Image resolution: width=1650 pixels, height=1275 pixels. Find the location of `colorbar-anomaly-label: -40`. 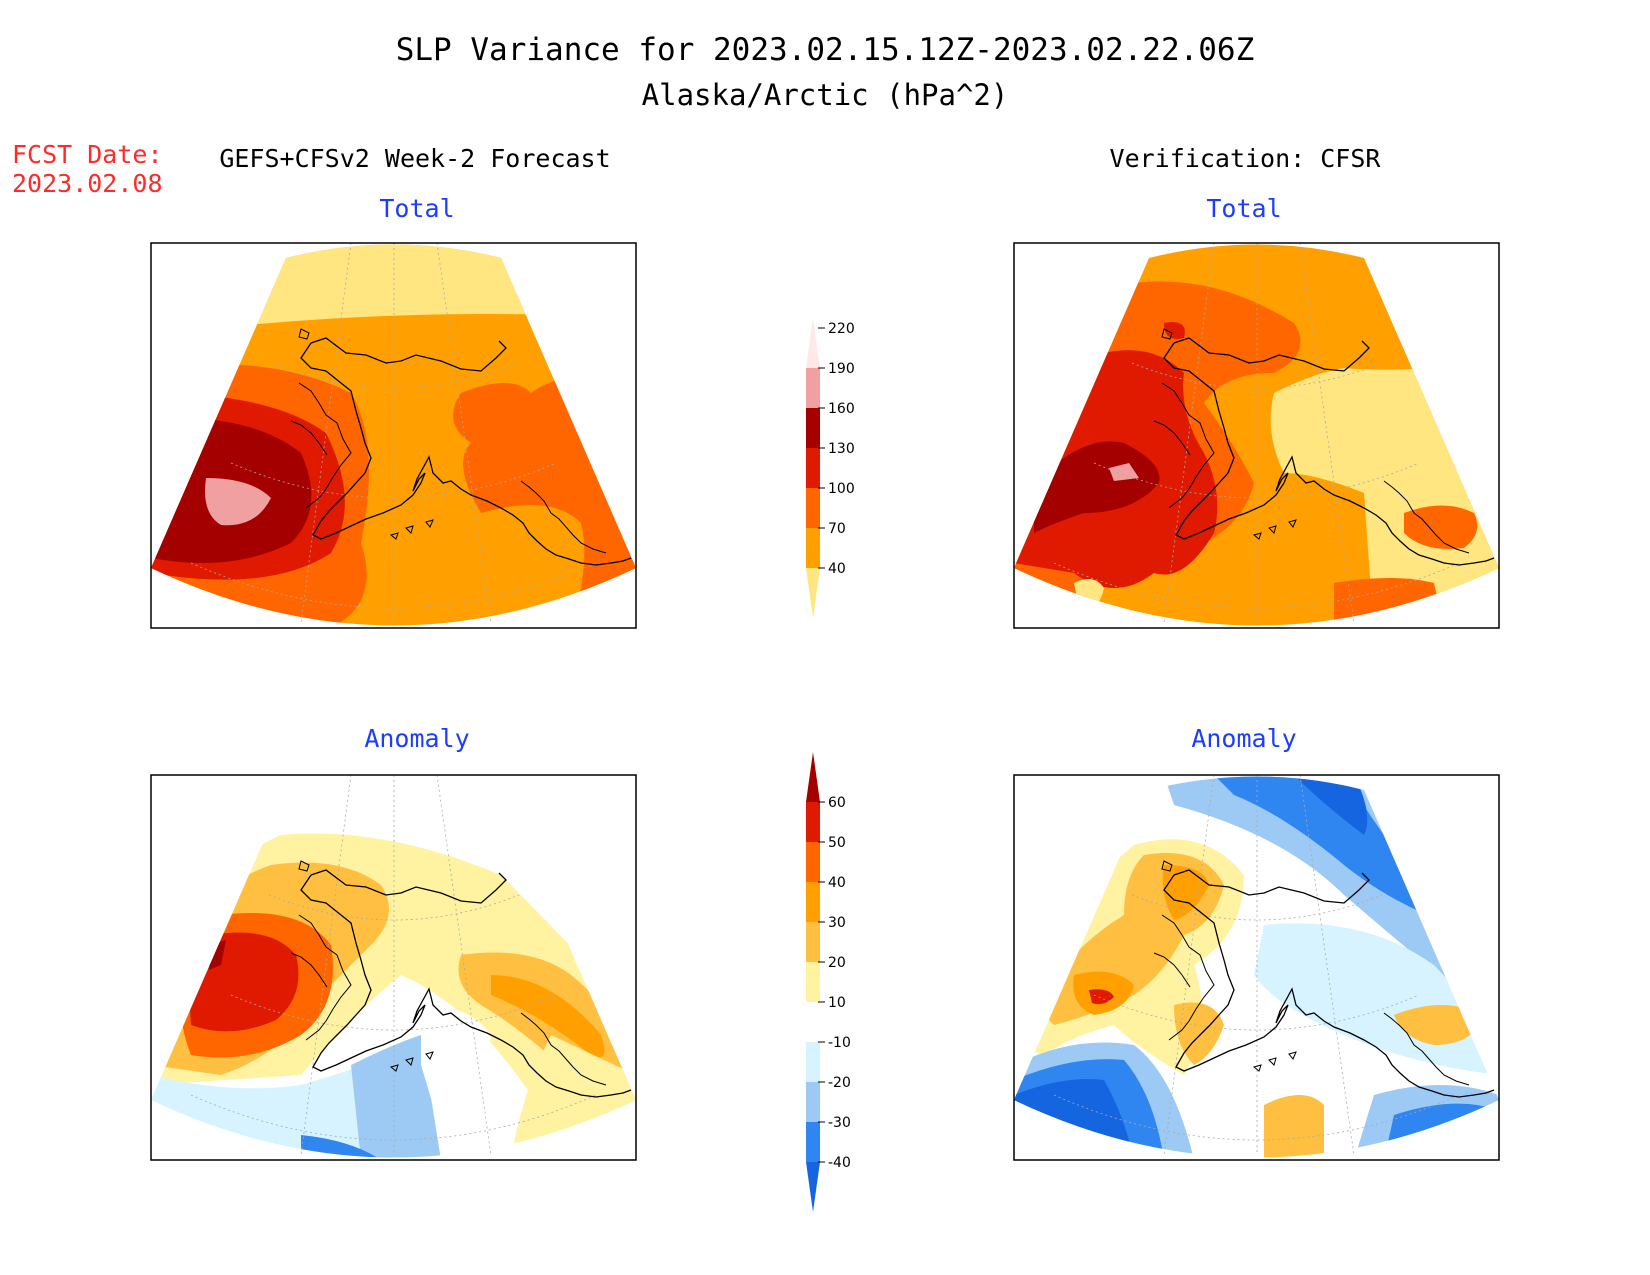

colorbar-anomaly-label: -40 is located at coordinates (839, 1163).